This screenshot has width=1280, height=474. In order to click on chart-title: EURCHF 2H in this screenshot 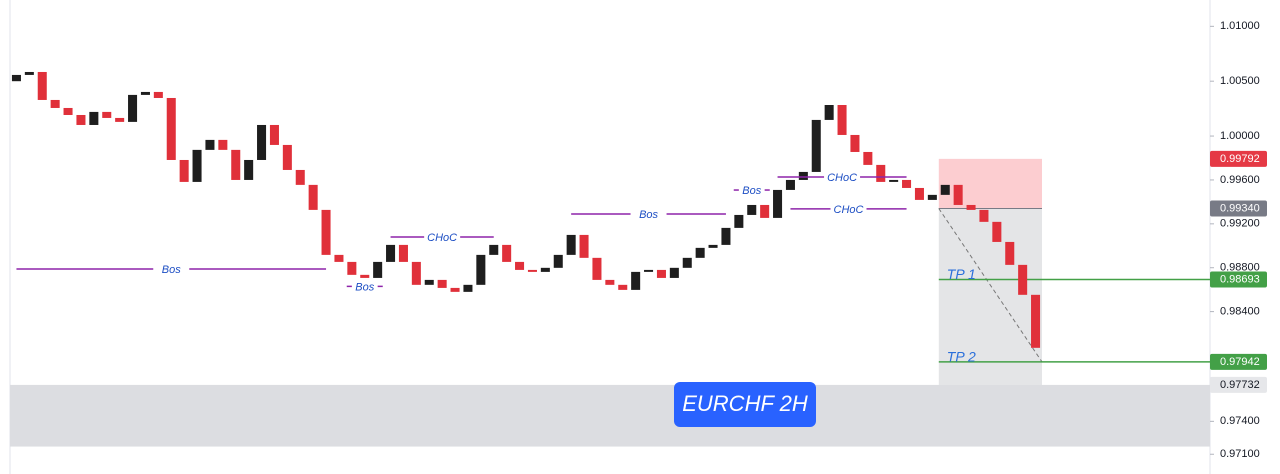, I will do `click(745, 403)`.